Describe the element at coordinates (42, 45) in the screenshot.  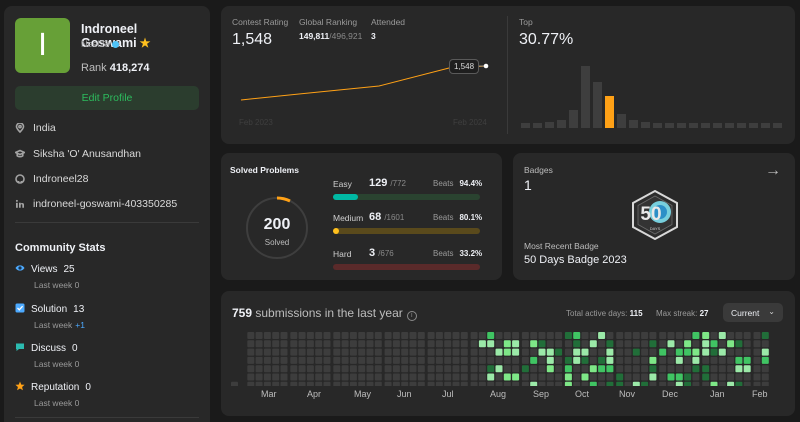
I see `avatar: I` at that location.